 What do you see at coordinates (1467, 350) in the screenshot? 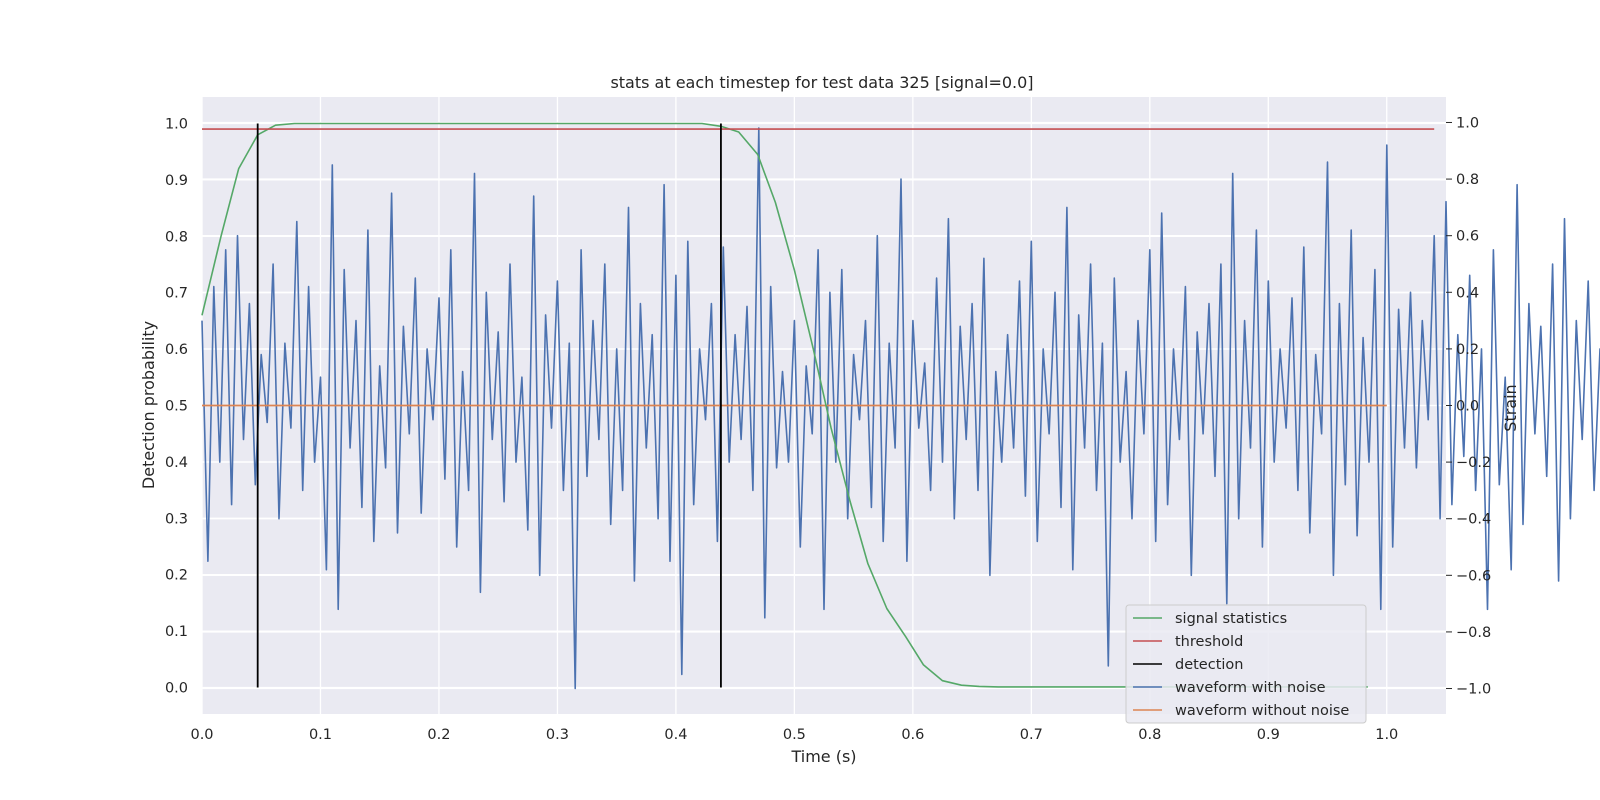
I see `y-right-tick-label: 0.2` at bounding box center [1467, 350].